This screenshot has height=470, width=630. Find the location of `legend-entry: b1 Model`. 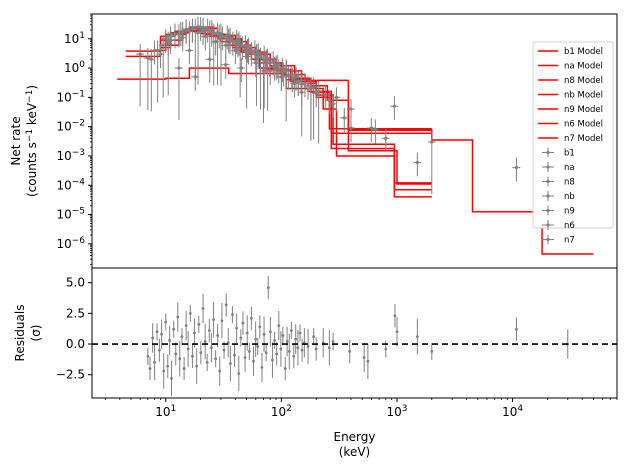

legend-entry: b1 Model is located at coordinates (570, 52).